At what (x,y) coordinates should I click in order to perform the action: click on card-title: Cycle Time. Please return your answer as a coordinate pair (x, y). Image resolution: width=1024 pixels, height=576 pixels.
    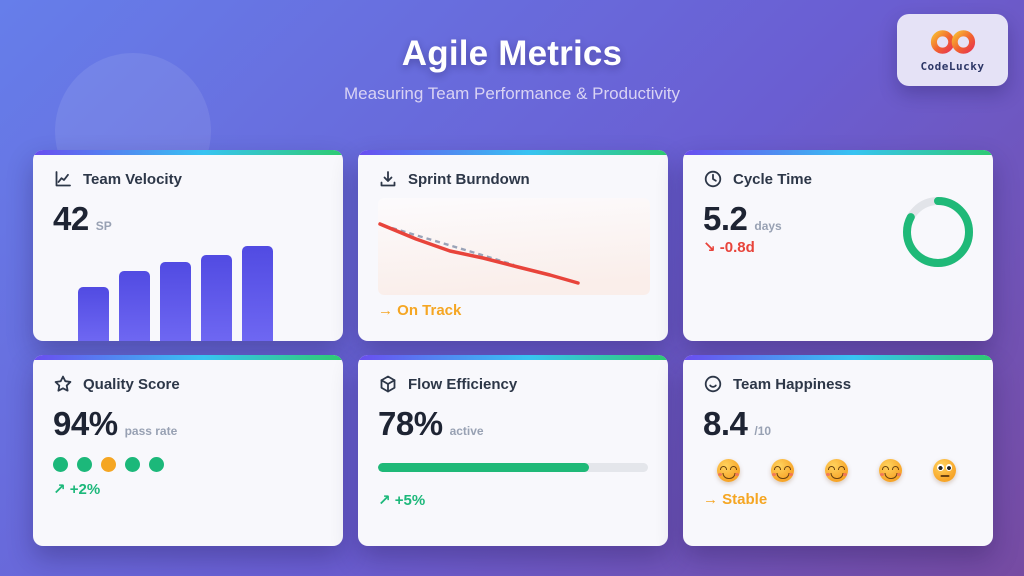
    Looking at the image, I should click on (772, 179).